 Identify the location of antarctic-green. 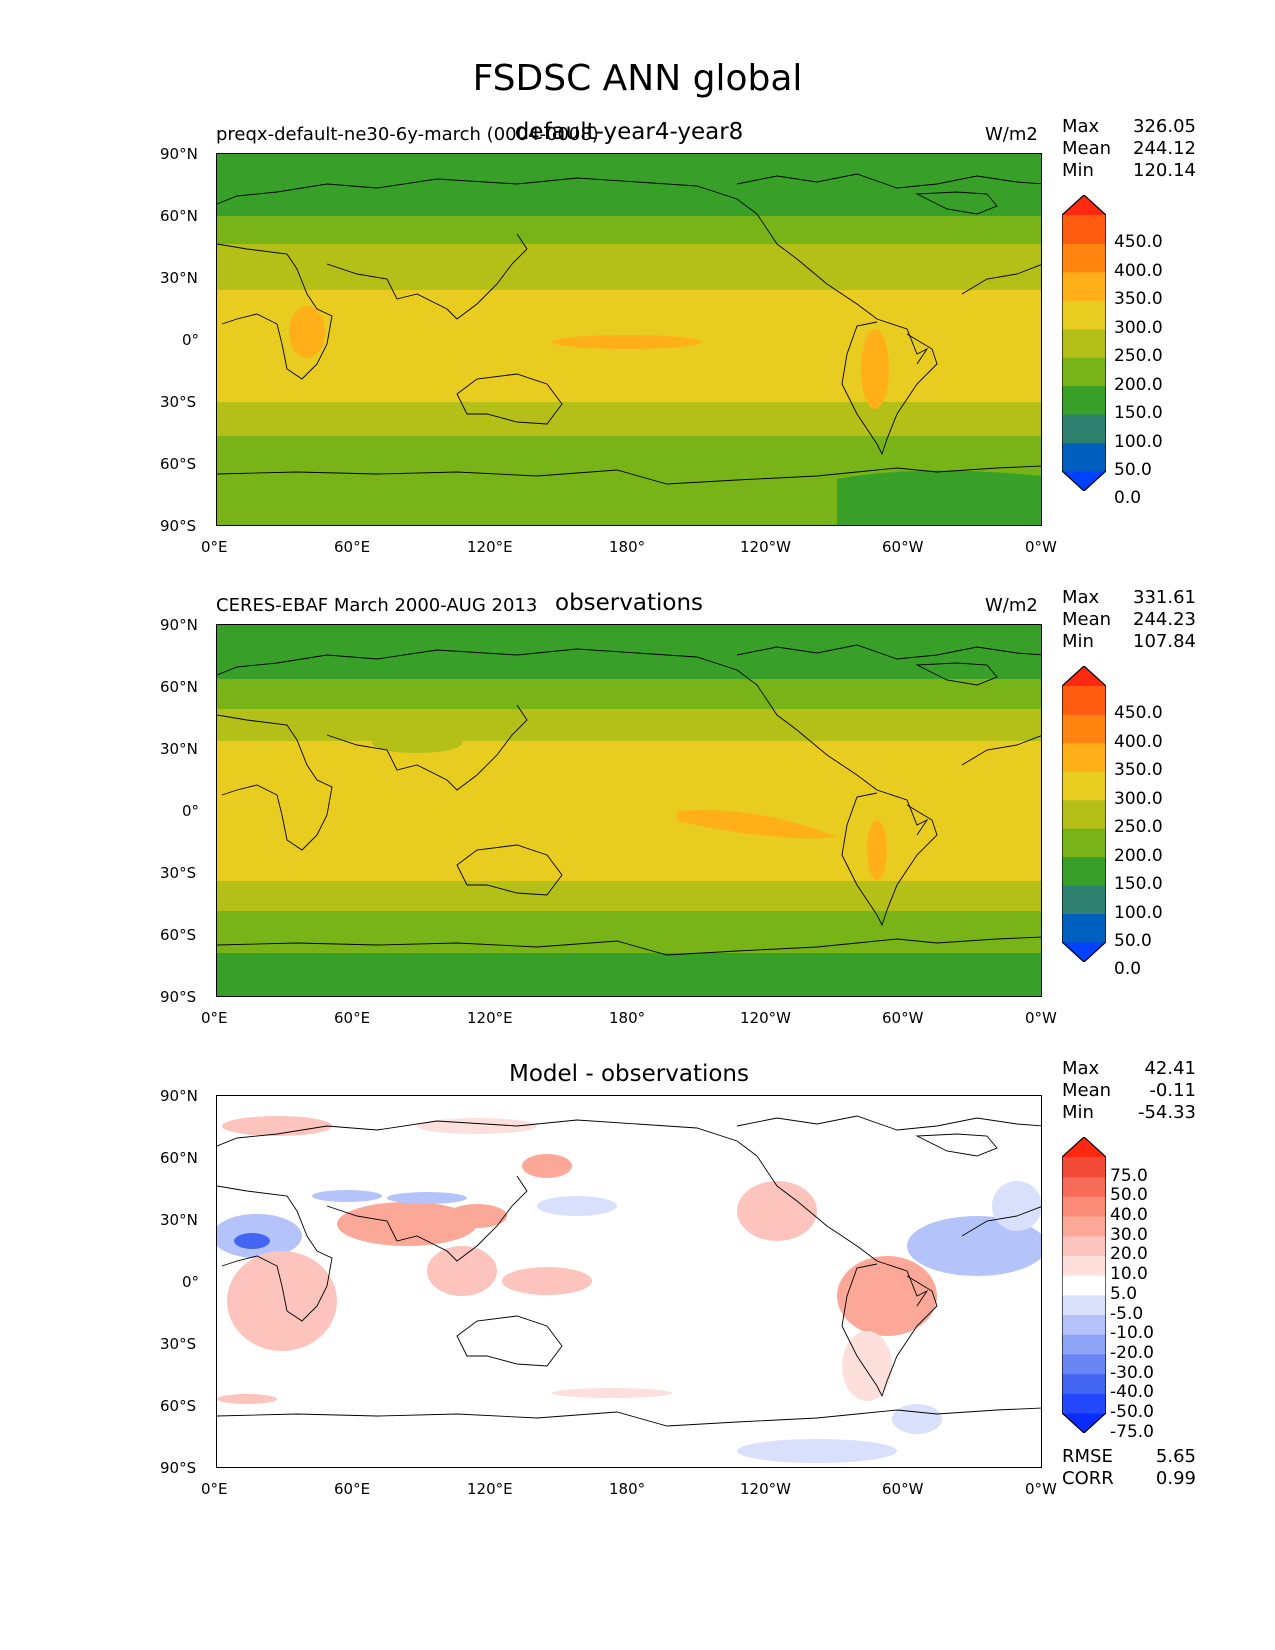
(939, 497).